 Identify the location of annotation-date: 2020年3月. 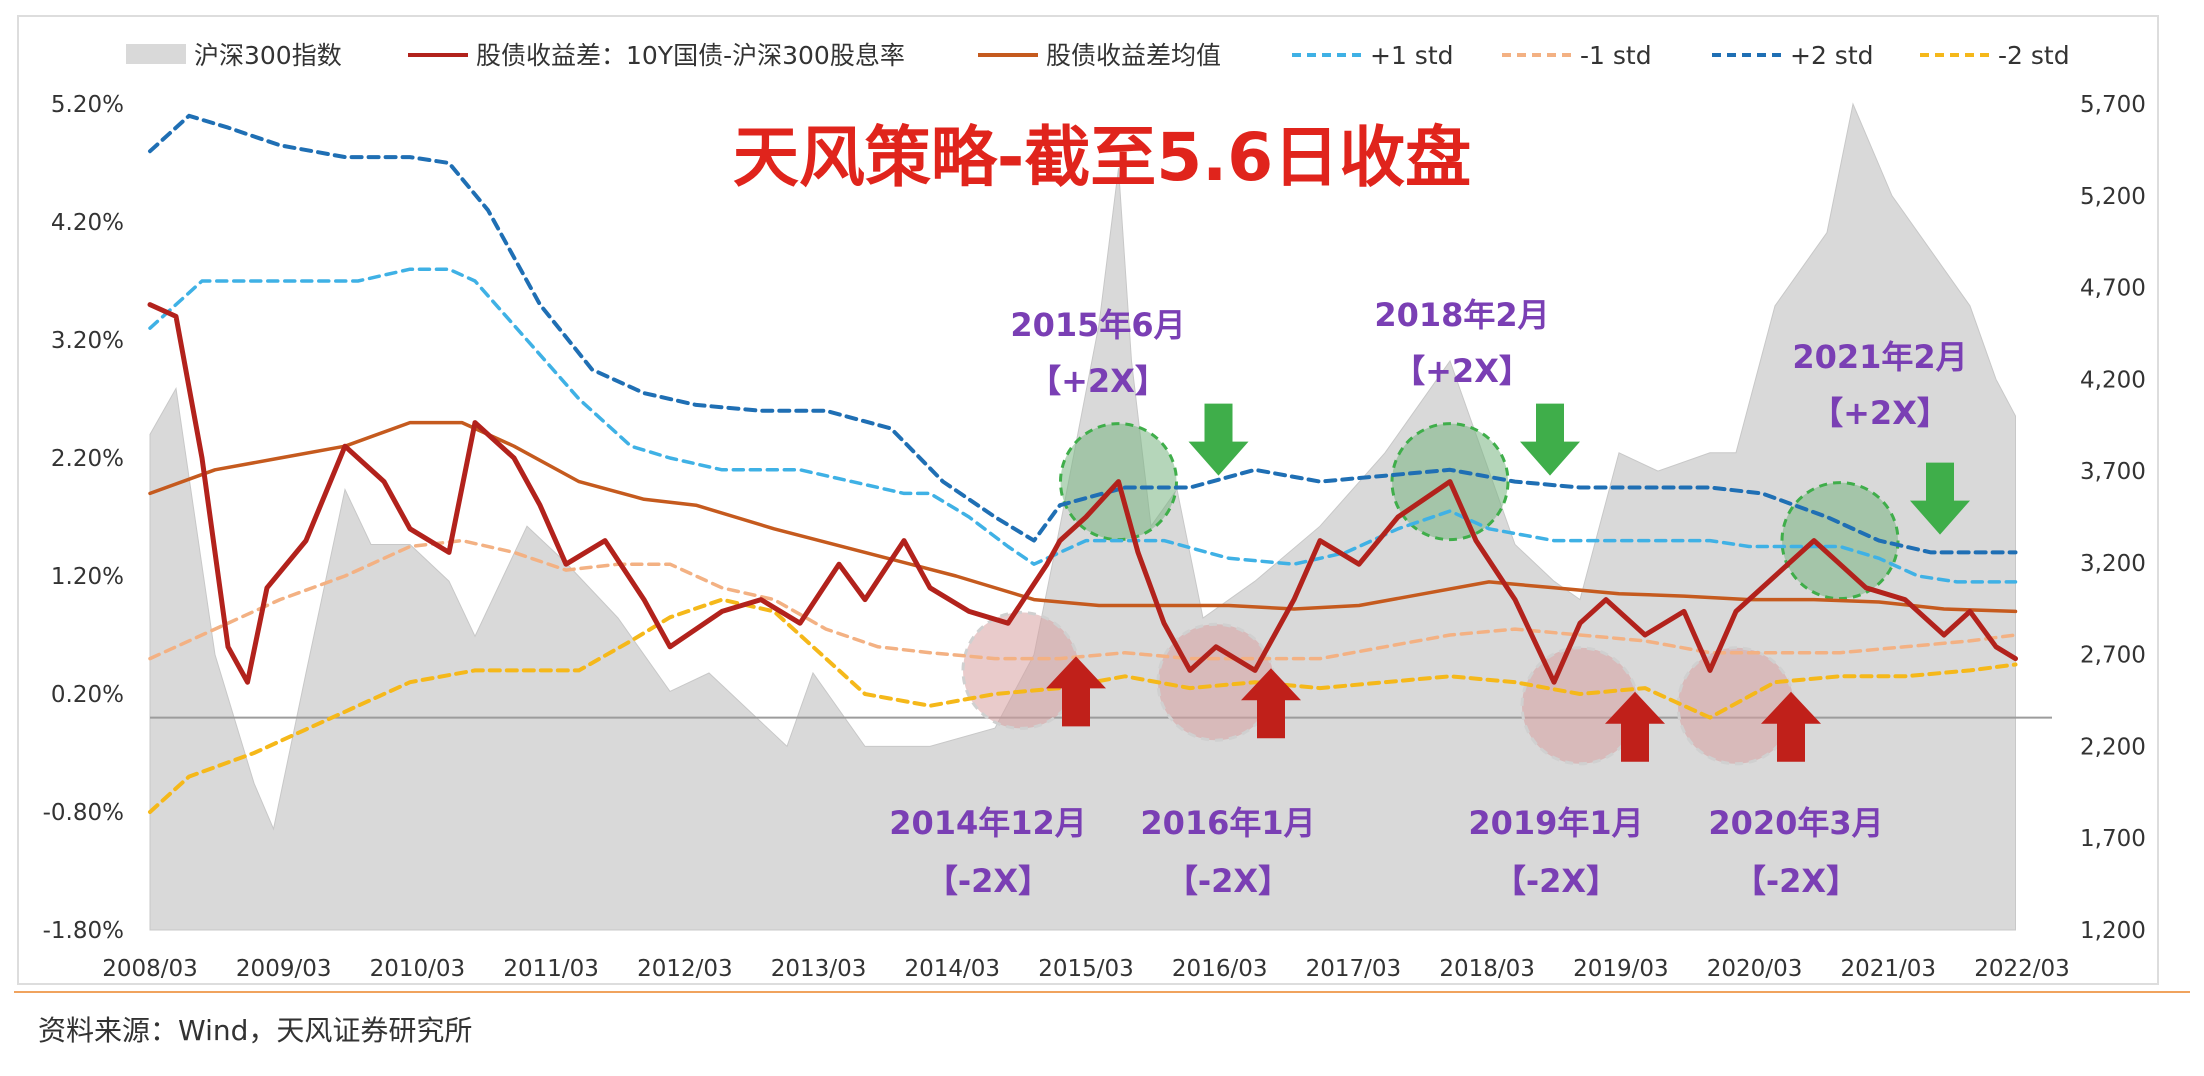
(1795, 823).